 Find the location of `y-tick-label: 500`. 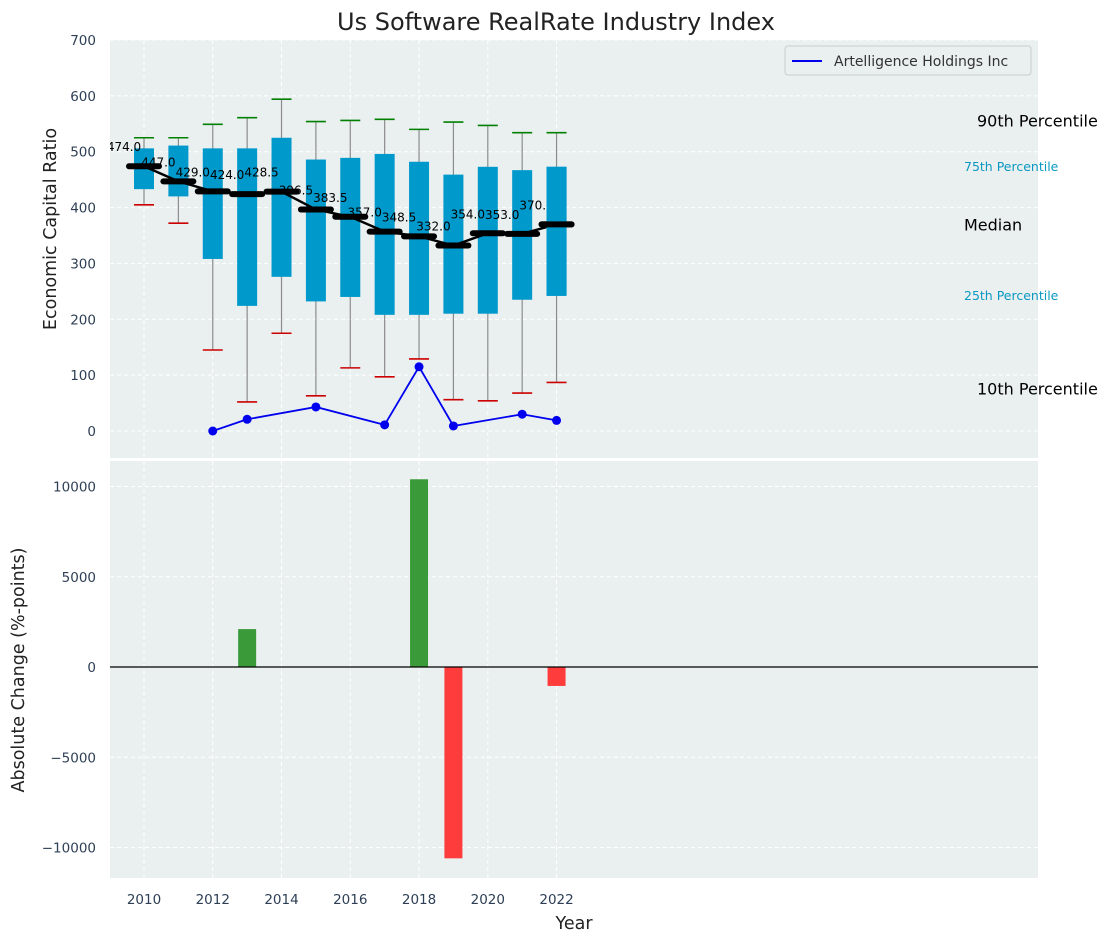

y-tick-label: 500 is located at coordinates (83, 153).